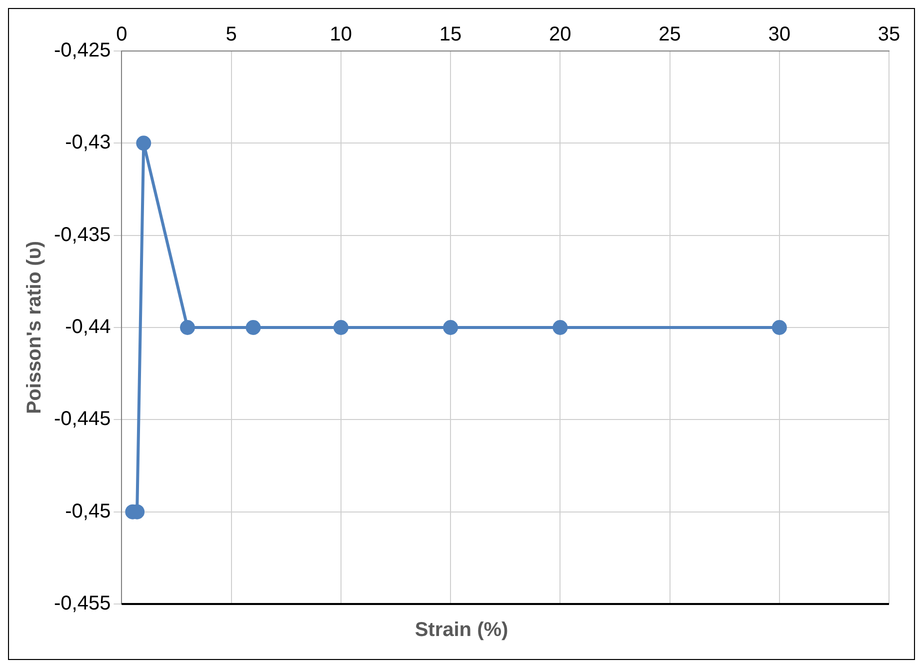  What do you see at coordinates (82, 51) in the screenshot?
I see `y-tick-label: -0,425` at bounding box center [82, 51].